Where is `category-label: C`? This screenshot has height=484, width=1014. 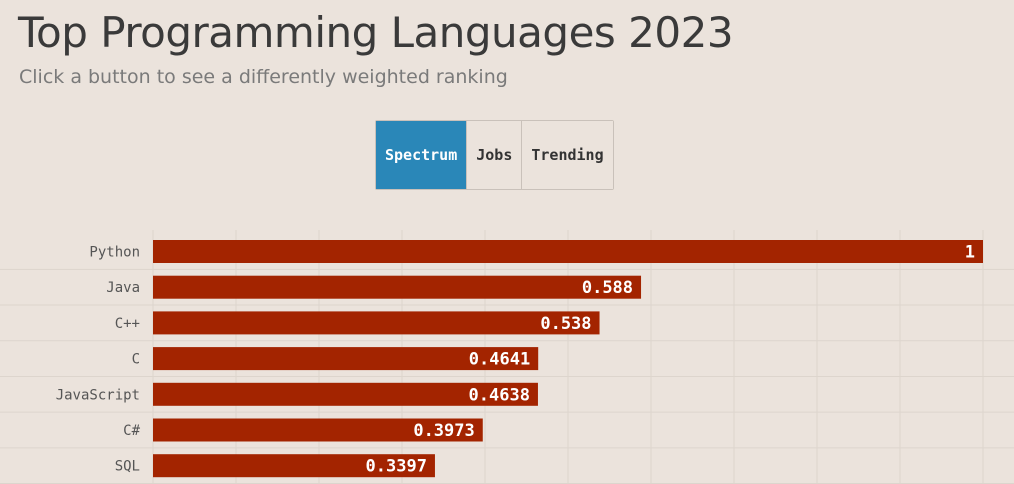 category-label: C is located at coordinates (136, 360).